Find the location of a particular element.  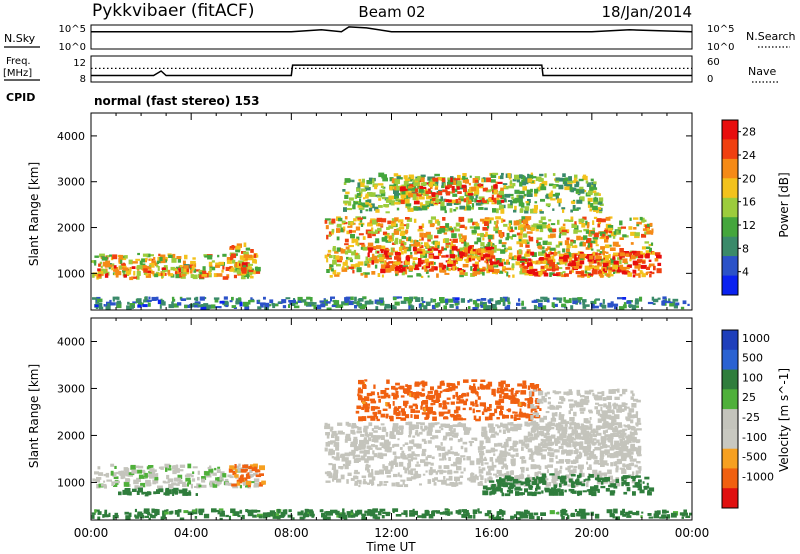

freq-frame is located at coordinates (391, 69).